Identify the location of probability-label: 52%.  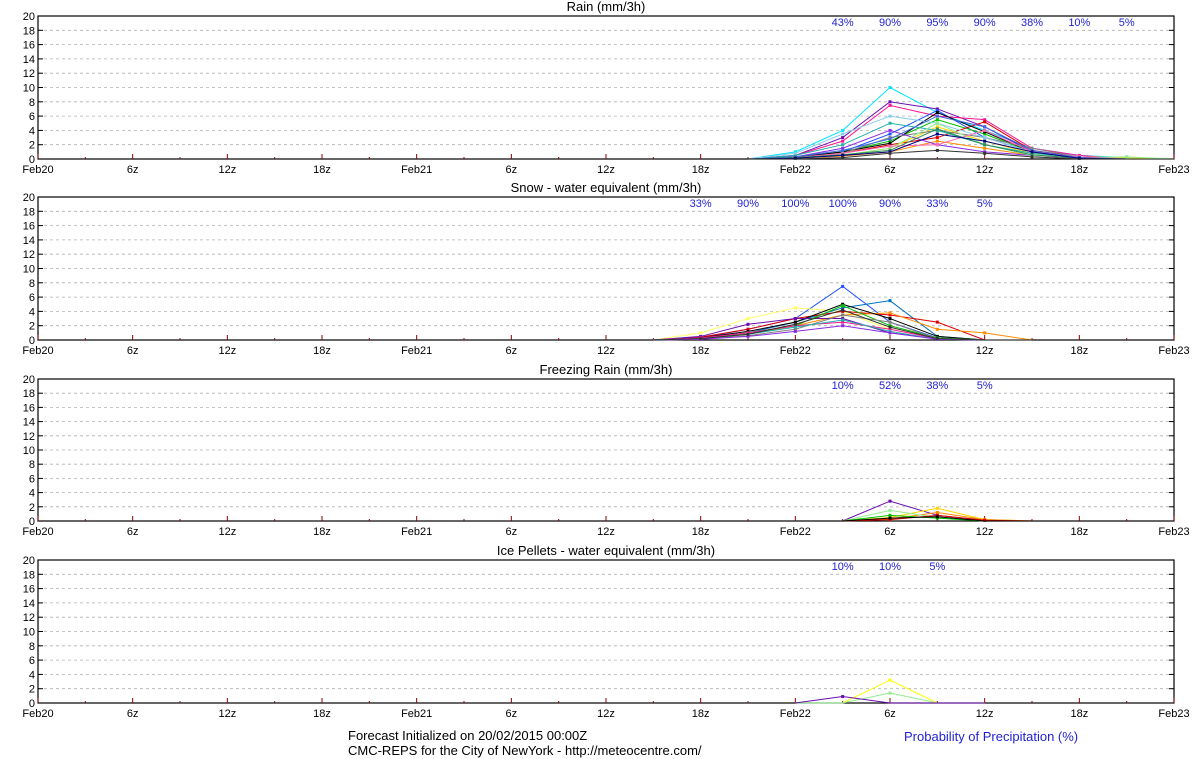
(890, 386).